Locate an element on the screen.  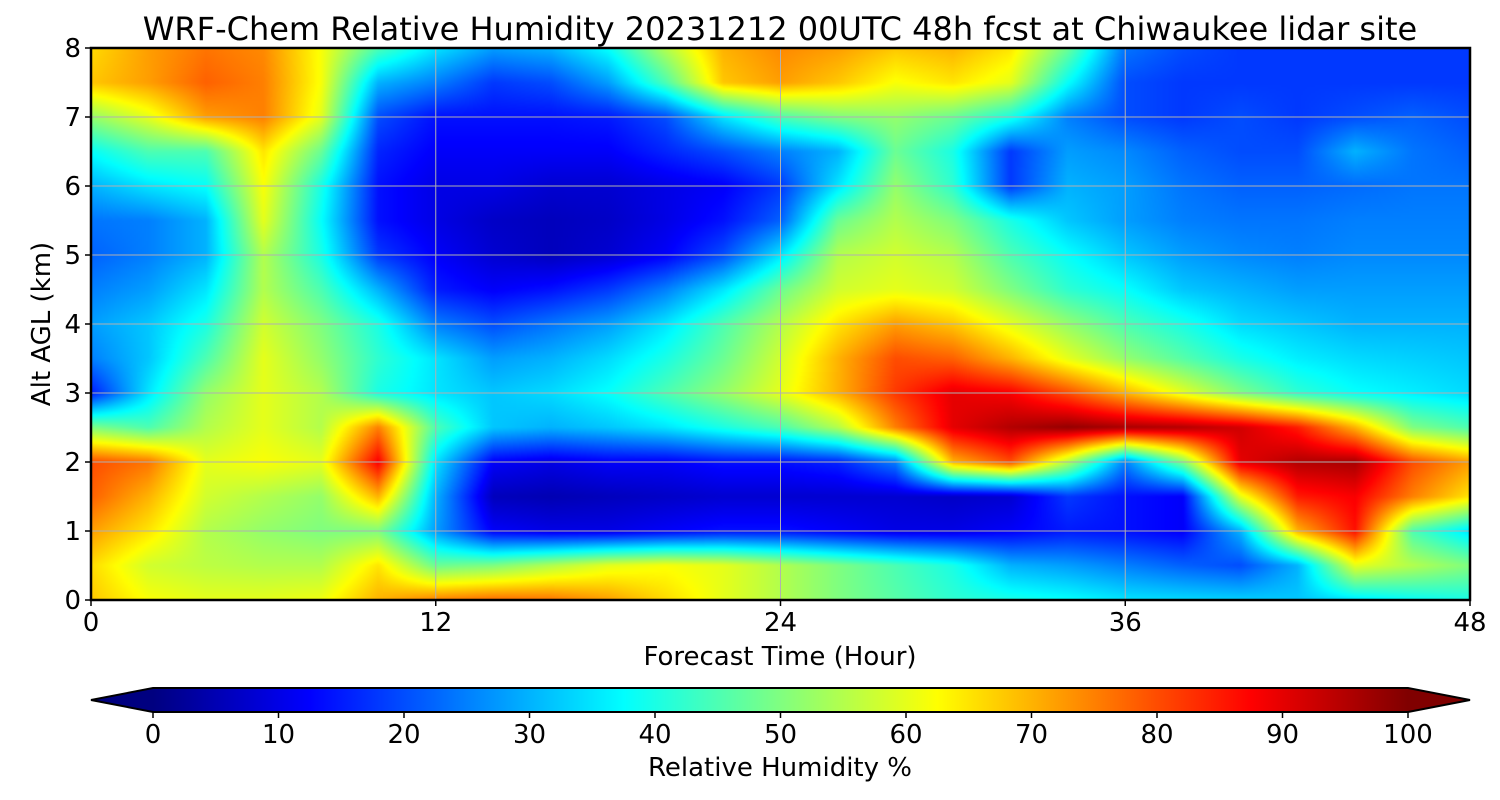
x-tick-label: 24 is located at coordinates (780, 623).